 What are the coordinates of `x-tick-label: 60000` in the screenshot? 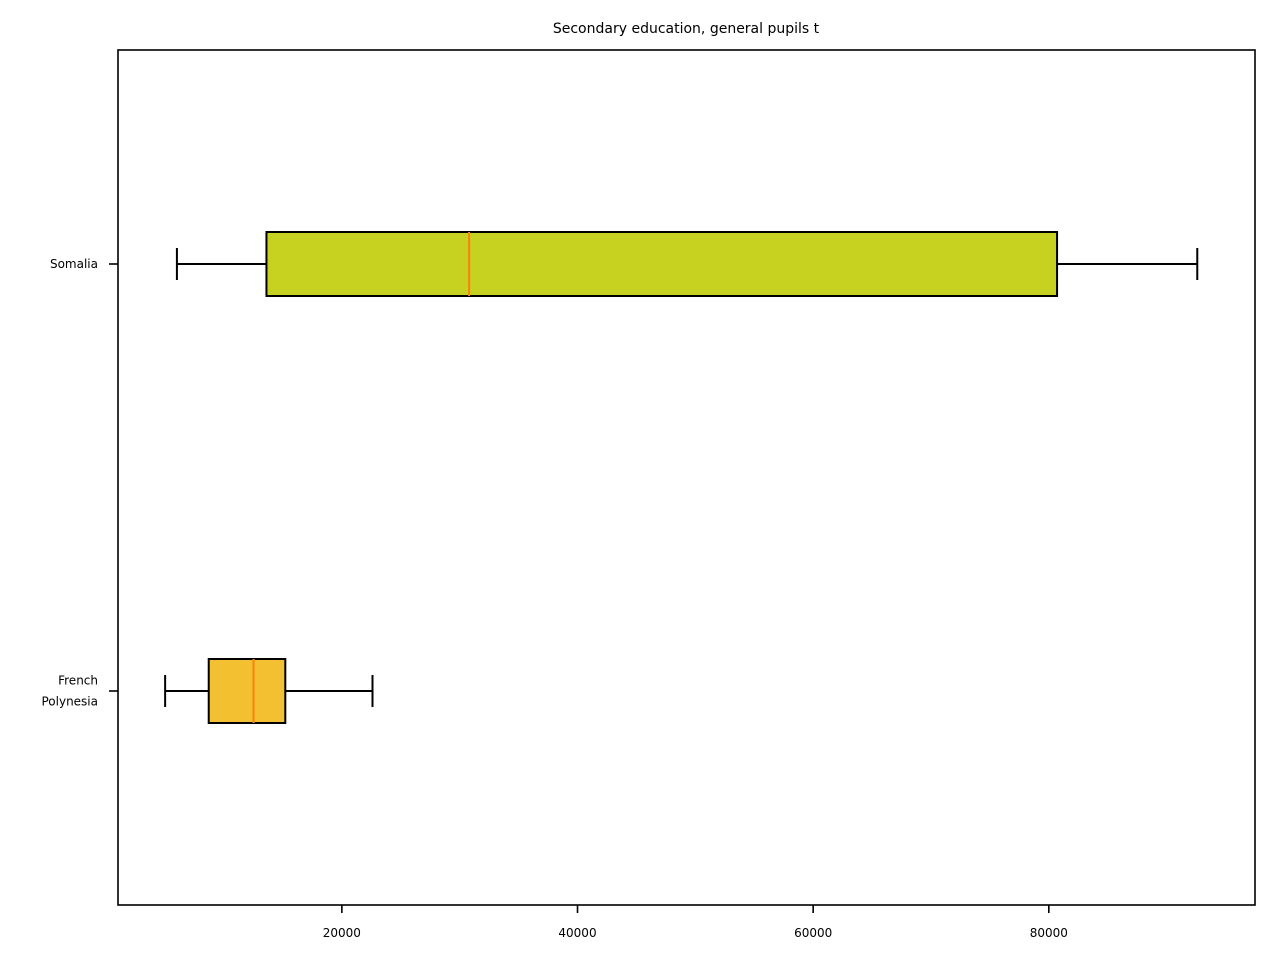 It's located at (813, 933).